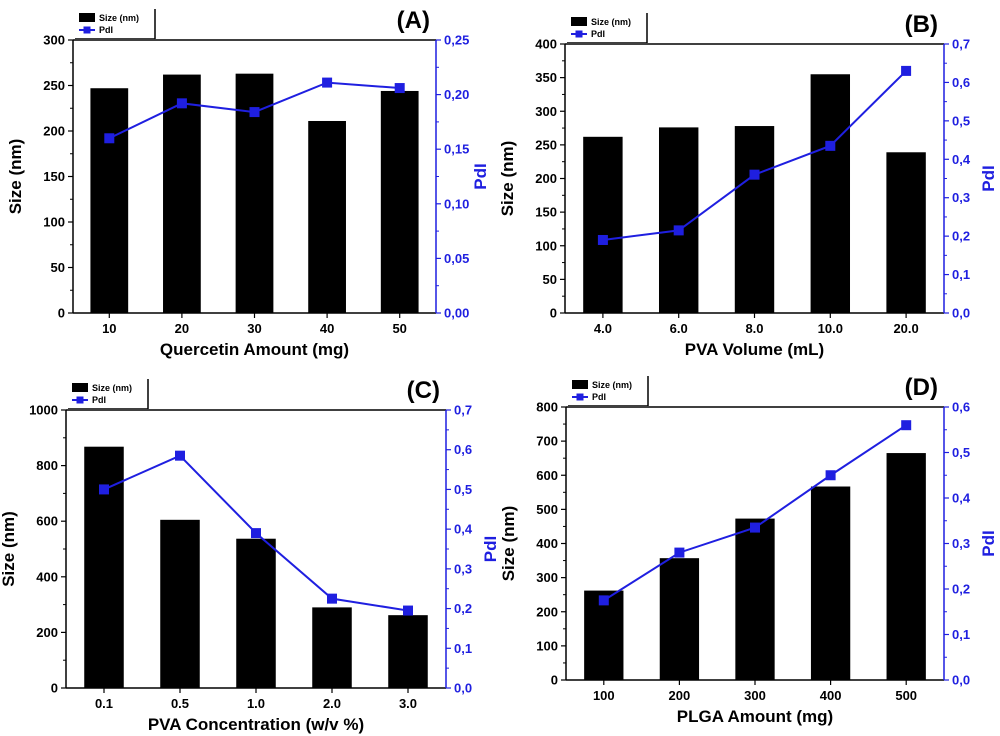 Image resolution: width=1000 pixels, height=736 pixels. Describe the element at coordinates (463, 608) in the screenshot. I see `y2-tick-label: 0,2` at that location.